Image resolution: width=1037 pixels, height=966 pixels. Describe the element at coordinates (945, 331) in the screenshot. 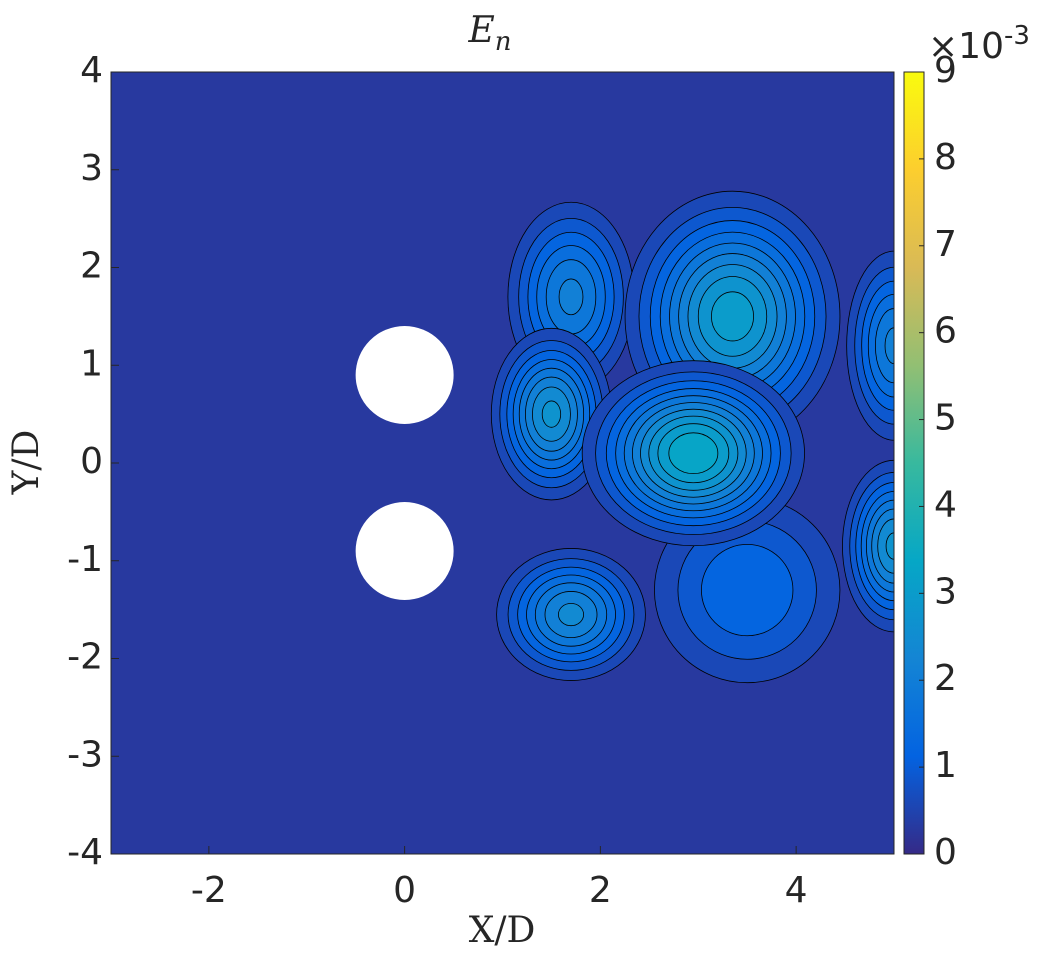

I see `colorbar-tick-label: 6` at that location.